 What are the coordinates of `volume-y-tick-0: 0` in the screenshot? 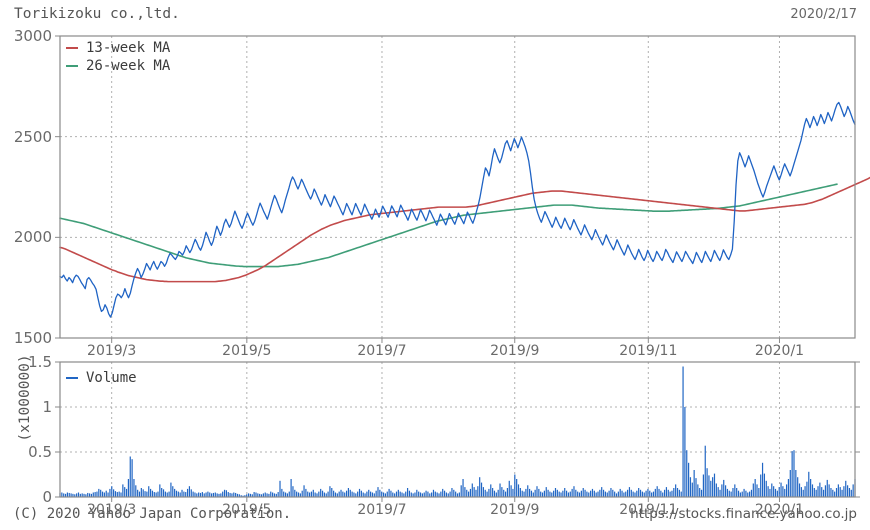 It's located at (47, 497).